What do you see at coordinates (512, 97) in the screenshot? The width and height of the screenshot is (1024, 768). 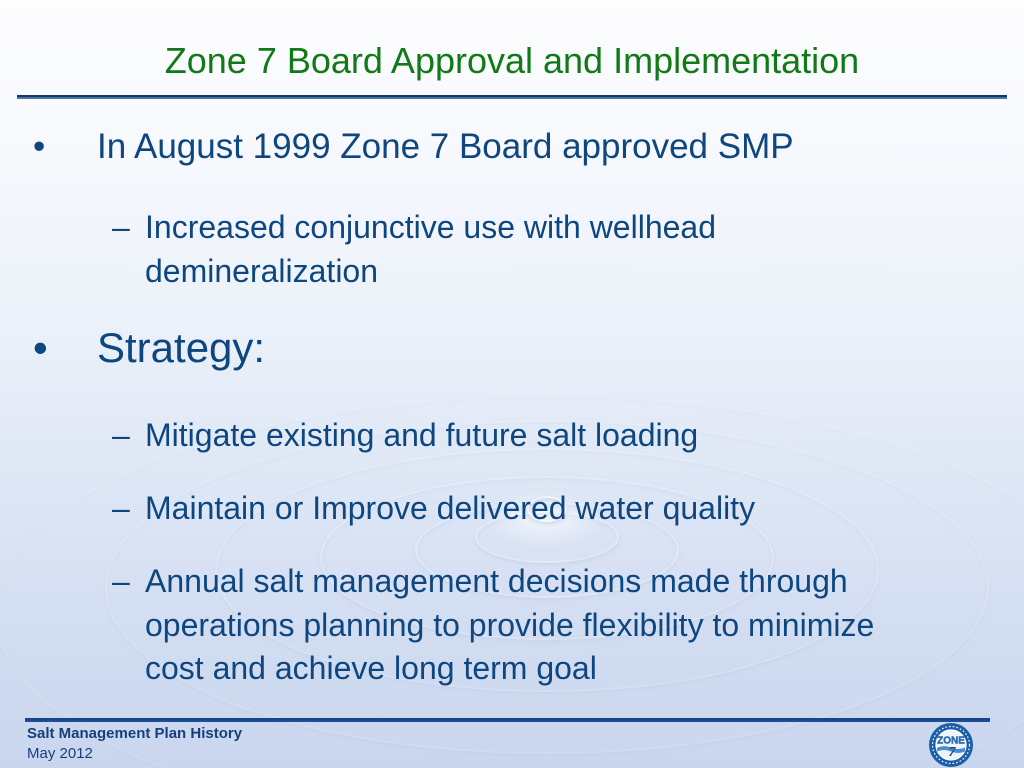 I see `title-divider` at bounding box center [512, 97].